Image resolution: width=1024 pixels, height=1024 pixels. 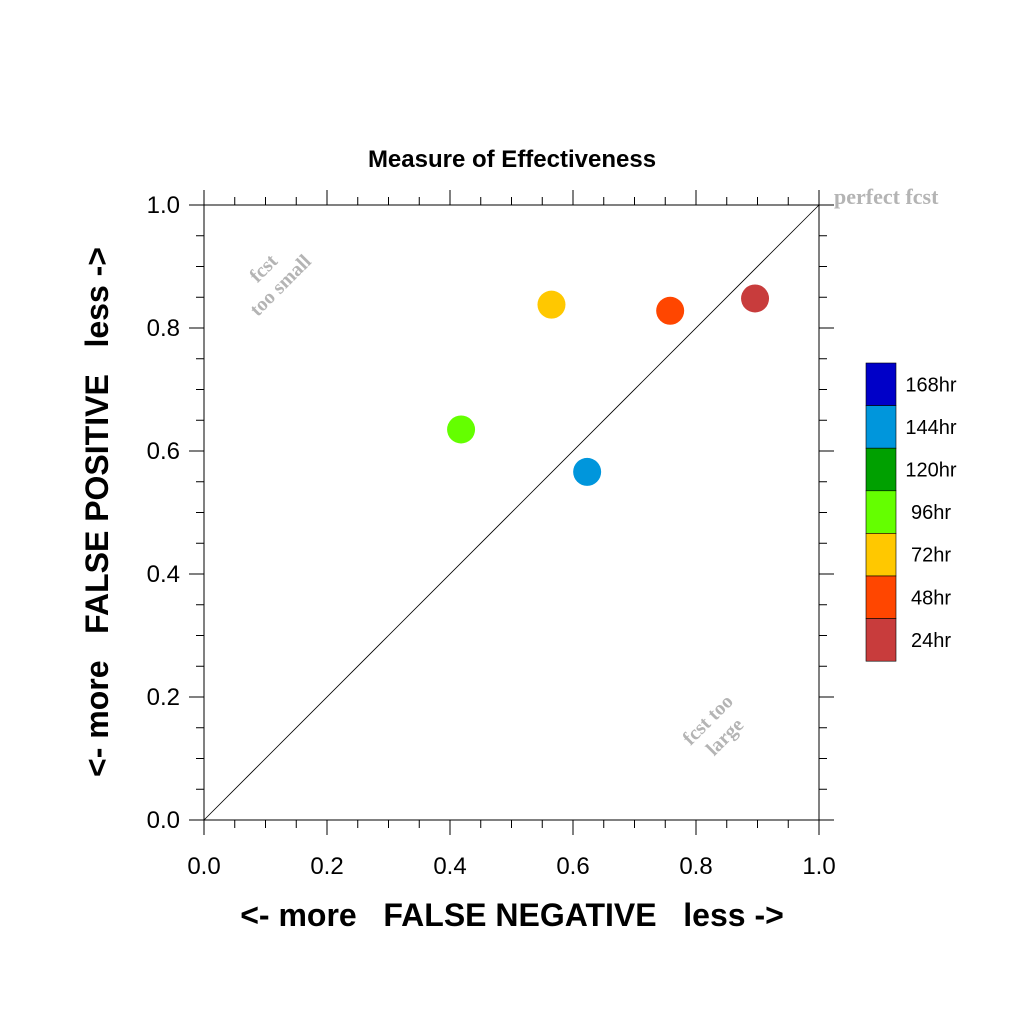 What do you see at coordinates (163, 513) in the screenshot?
I see `y-tick-labels: 0.0 0.2 0.4 0.6 0.8 1.0` at bounding box center [163, 513].